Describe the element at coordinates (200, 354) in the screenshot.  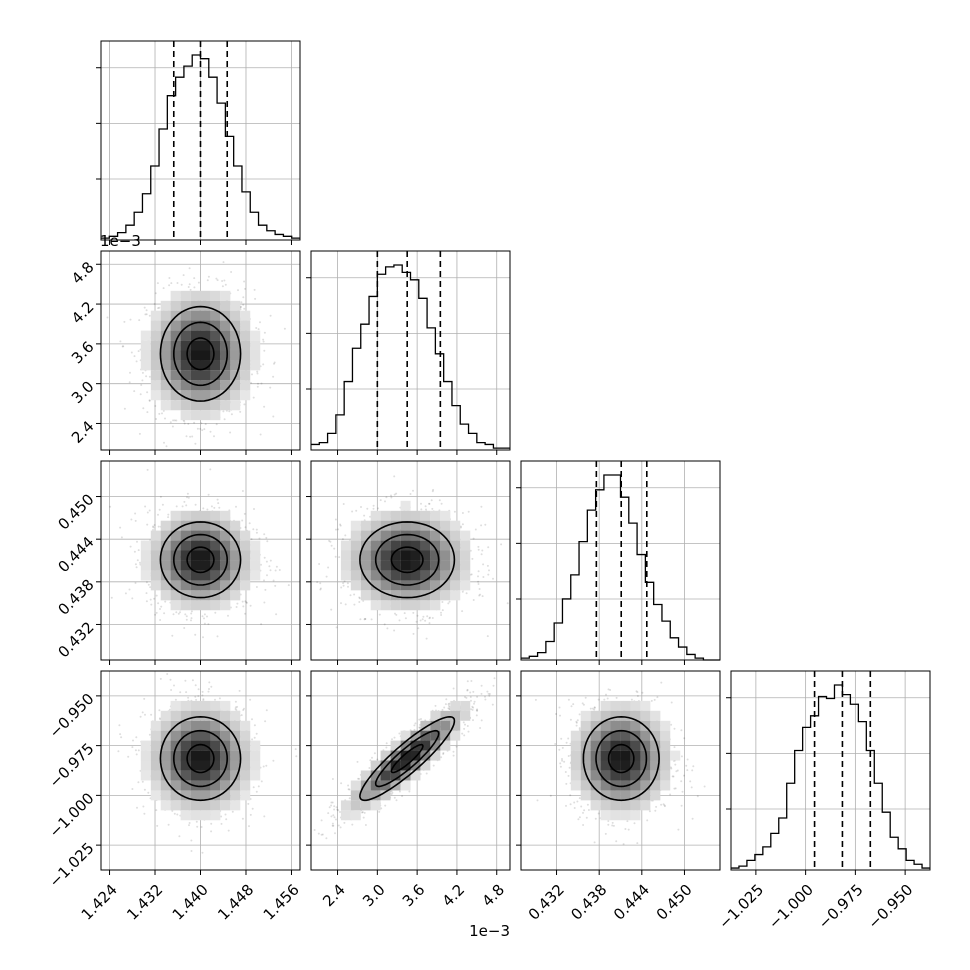
I see `contour-line` at that location.